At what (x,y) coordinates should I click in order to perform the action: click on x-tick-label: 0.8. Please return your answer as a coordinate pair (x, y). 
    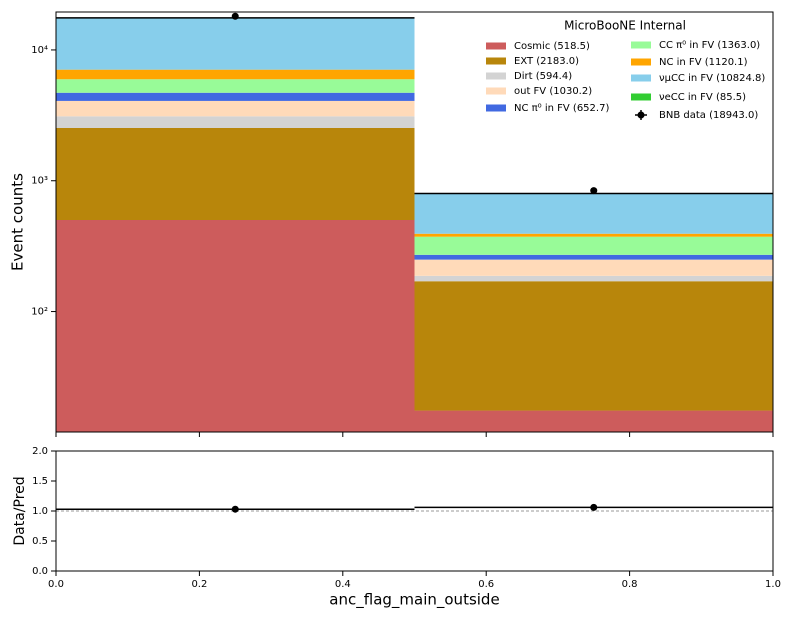
    Looking at the image, I should click on (630, 584).